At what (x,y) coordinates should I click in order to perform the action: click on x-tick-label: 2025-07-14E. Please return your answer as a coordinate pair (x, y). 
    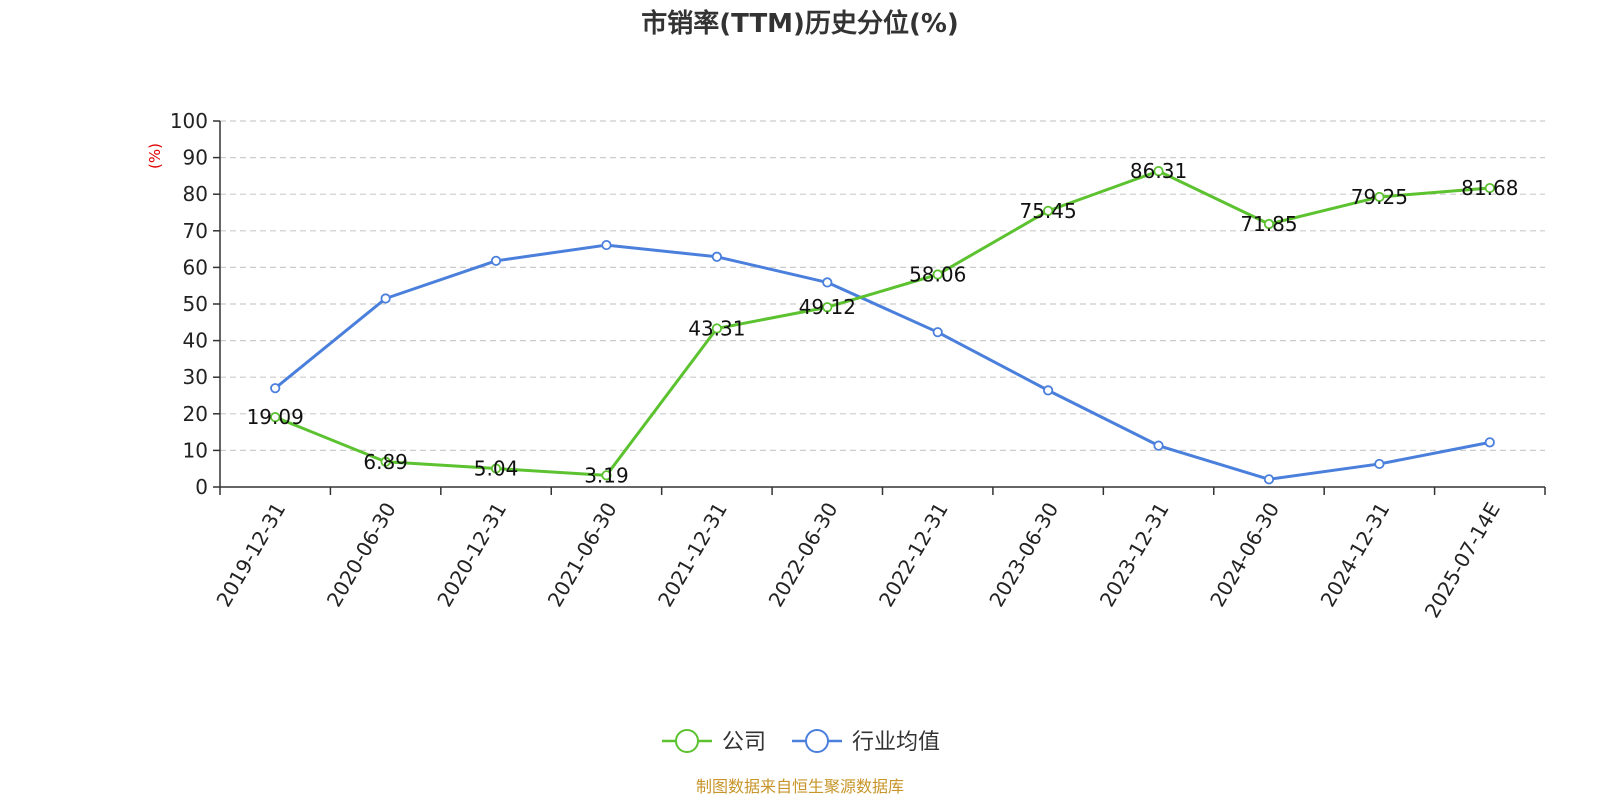
    Looking at the image, I should click on (1462, 560).